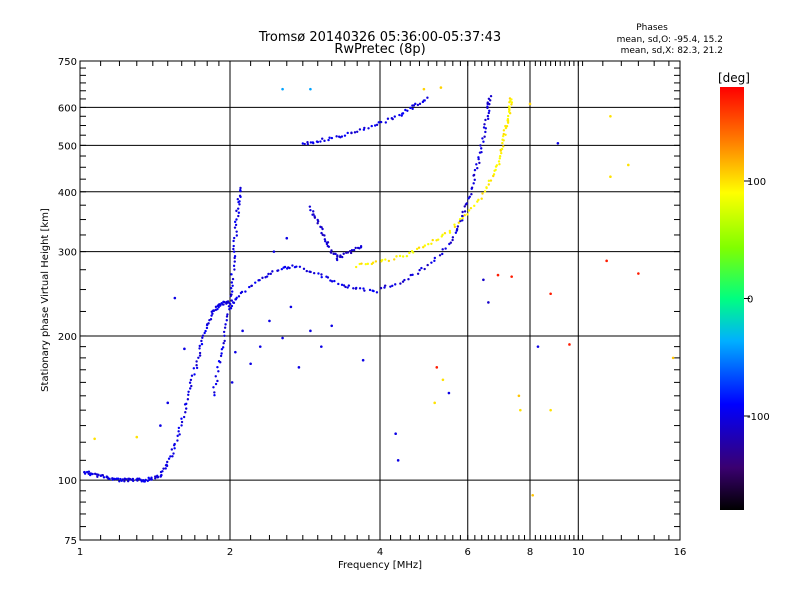  Describe the element at coordinates (670, 40) in the screenshot. I see `phase-stats-o: mean, sd,O: -95.4, 15.2` at that location.